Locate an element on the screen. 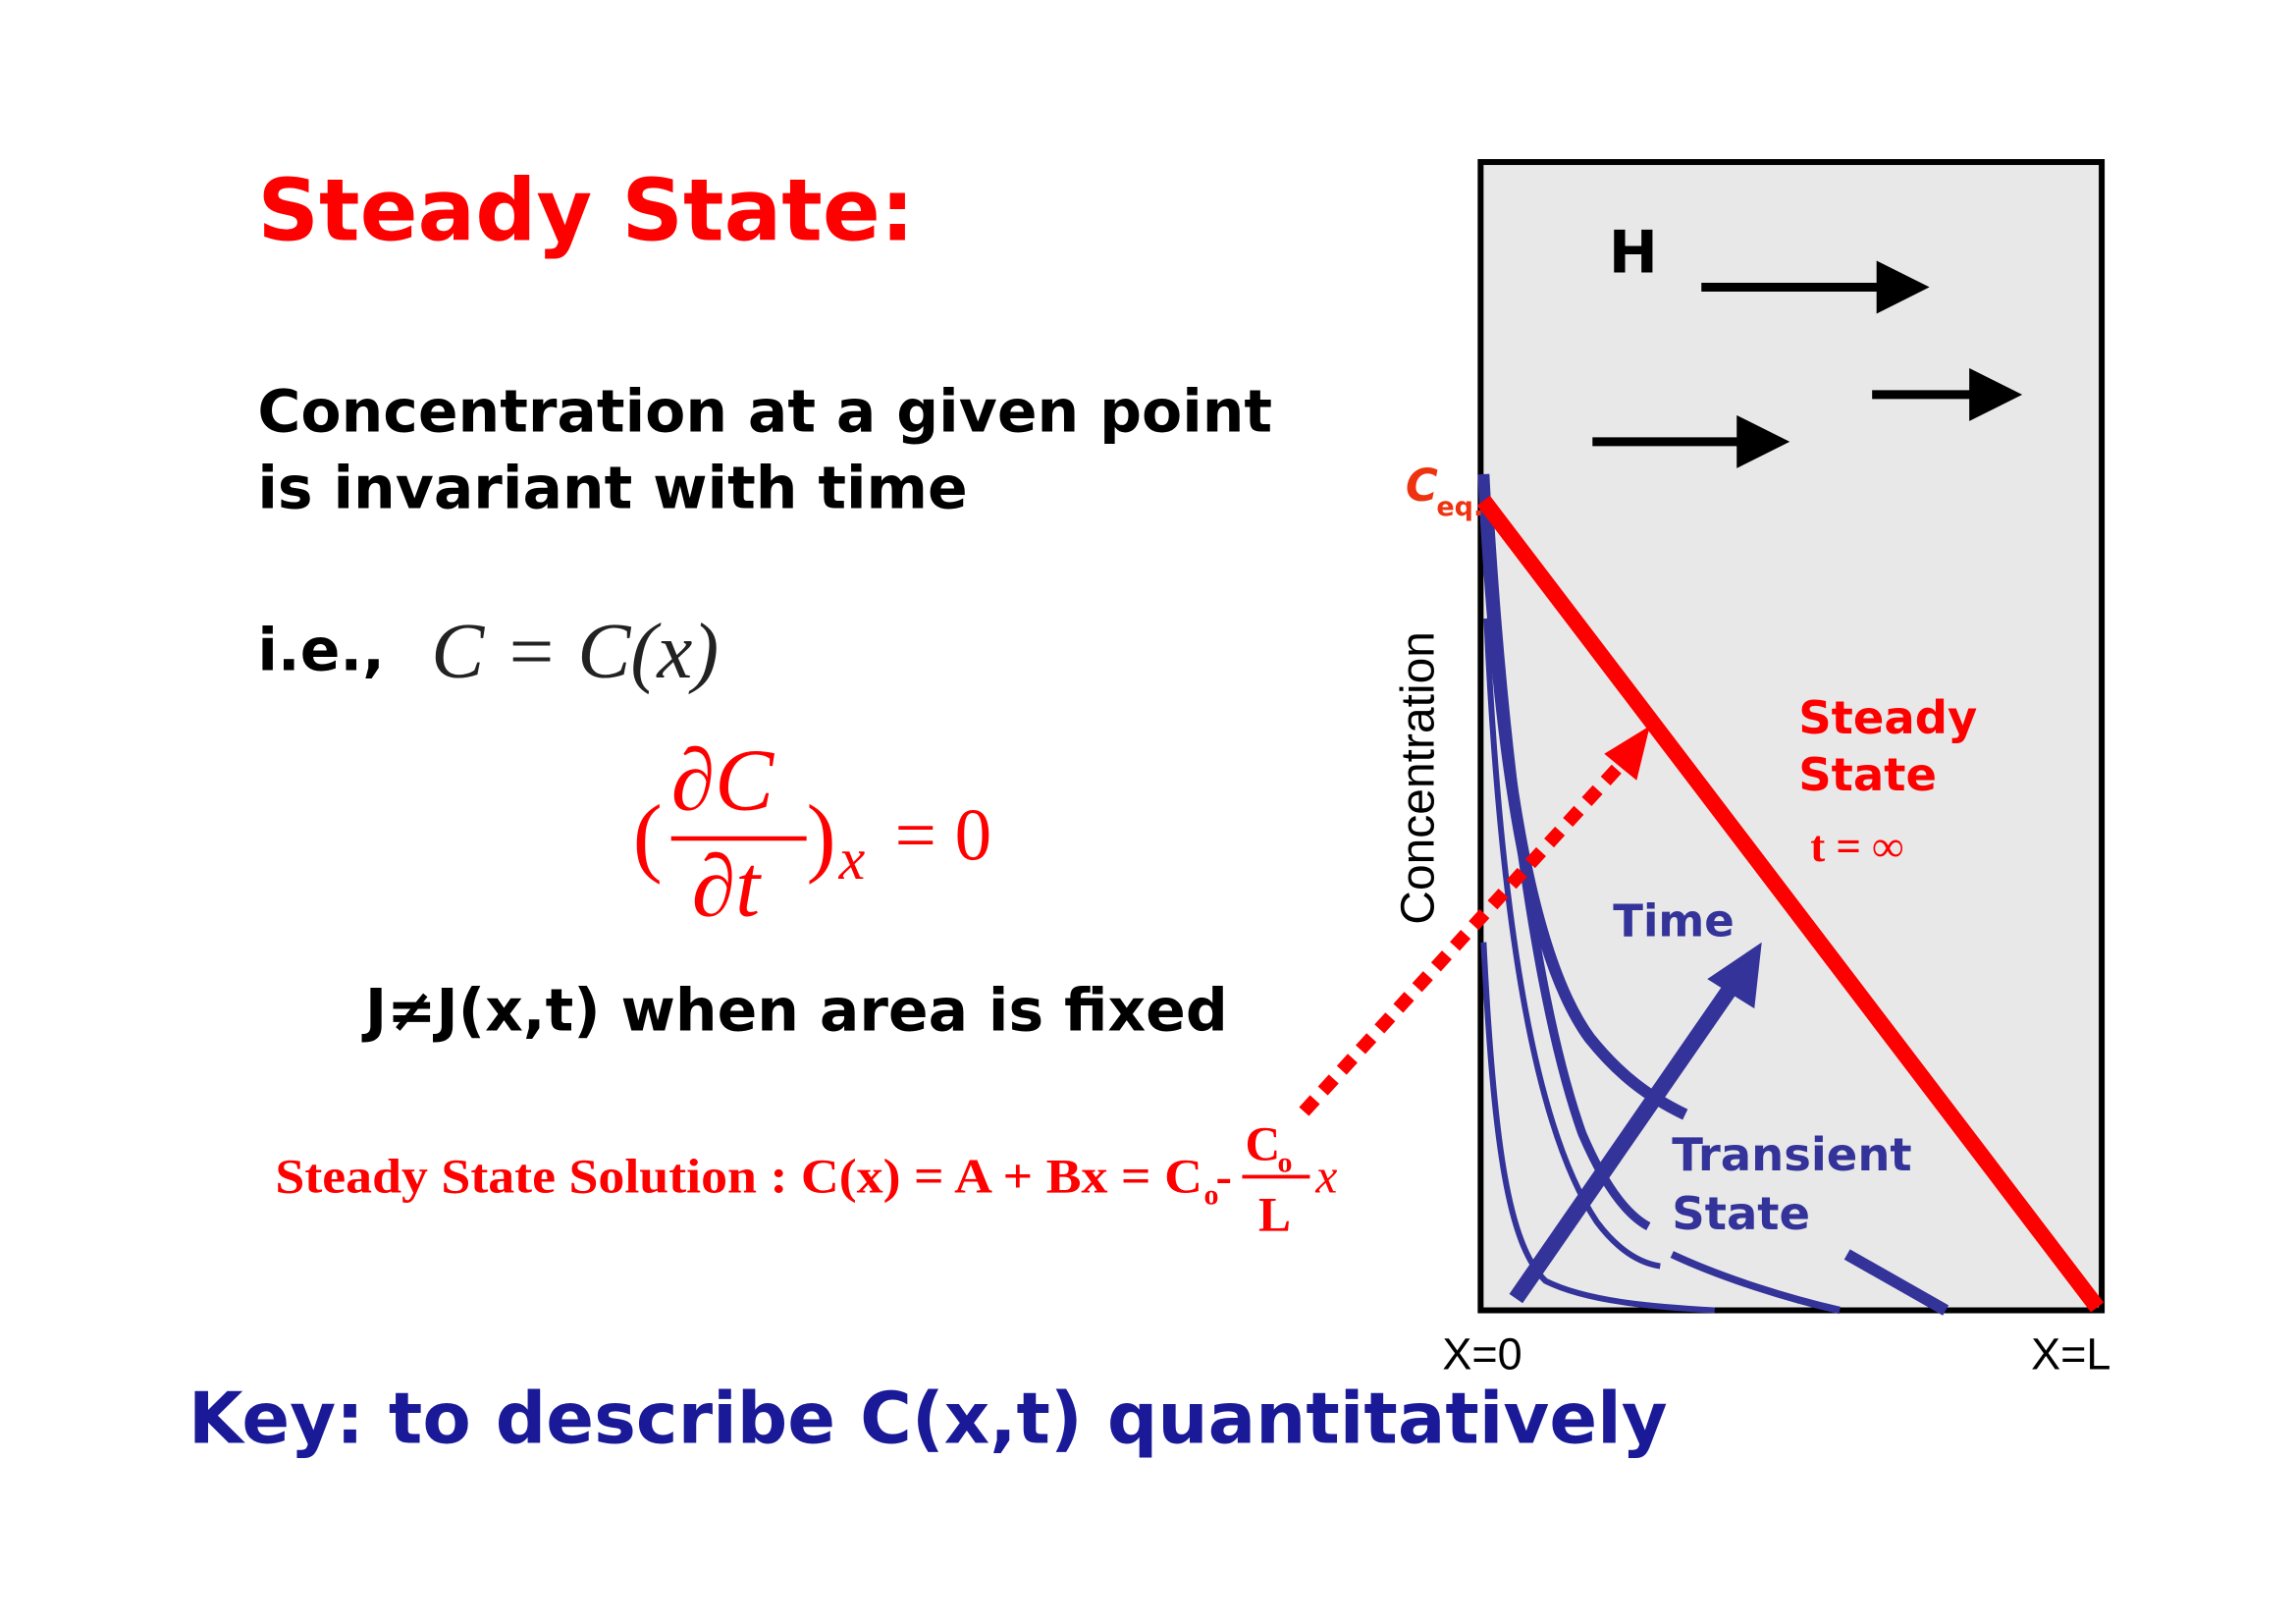 The height and width of the screenshot is (1624, 2296). paren-open: ( is located at coordinates (648, 837).